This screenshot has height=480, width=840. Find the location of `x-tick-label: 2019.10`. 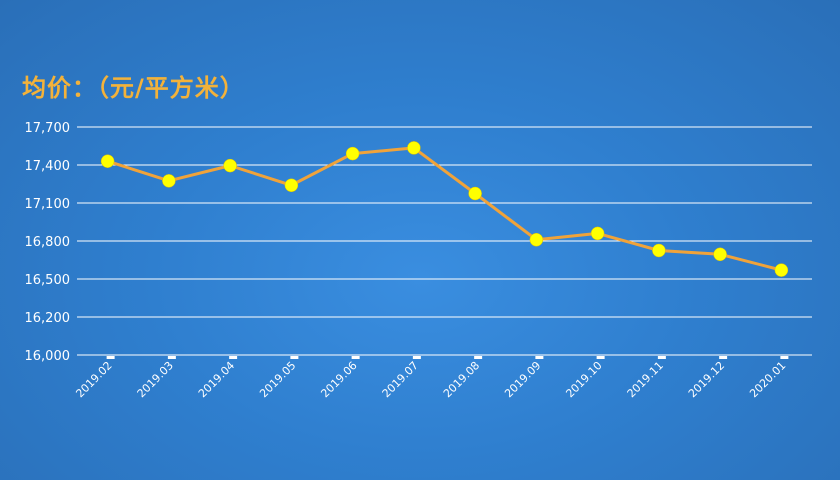

x-tick-label: 2019.10 is located at coordinates (583, 379).